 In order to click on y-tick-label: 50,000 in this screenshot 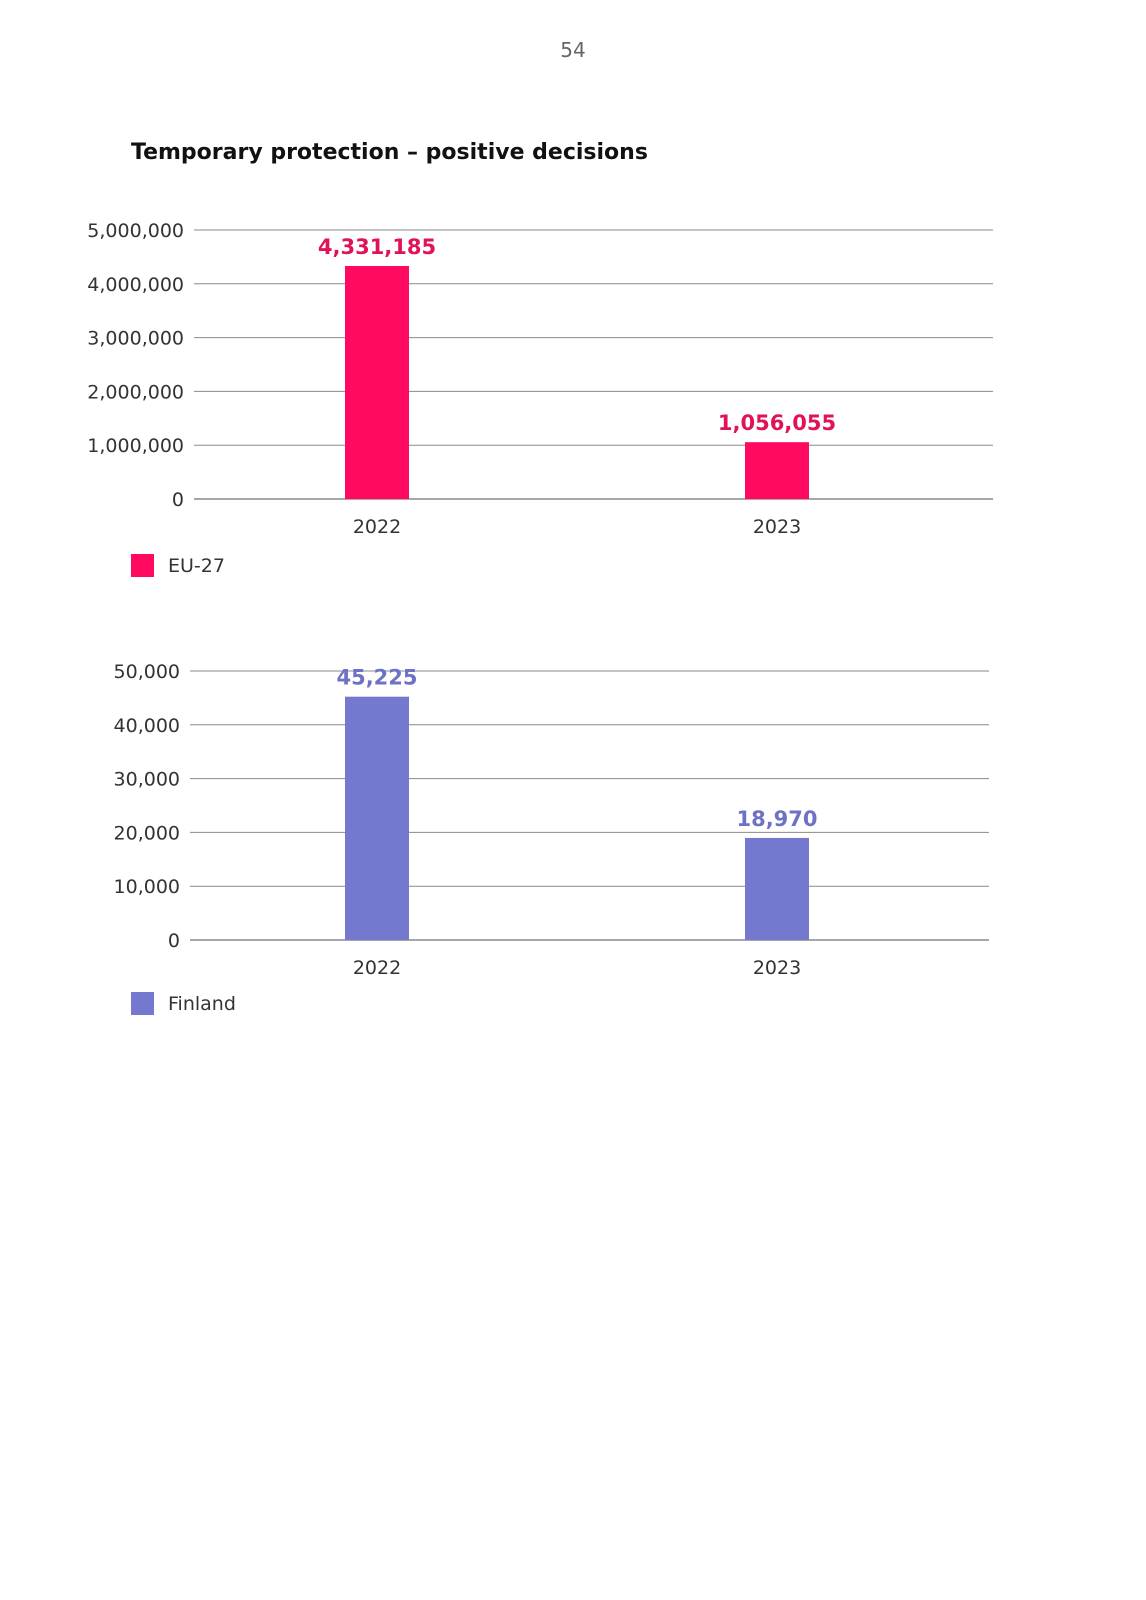, I will do `click(147, 672)`.